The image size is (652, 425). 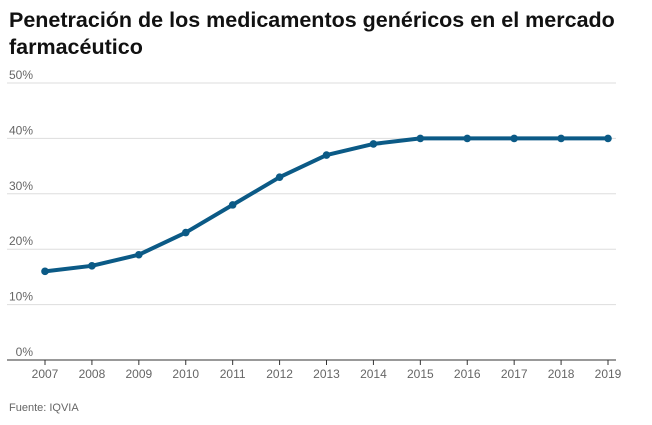 What do you see at coordinates (21, 213) in the screenshot?
I see `y-axis-ticks: 0% 10% 20% 30% 40% 50%` at bounding box center [21, 213].